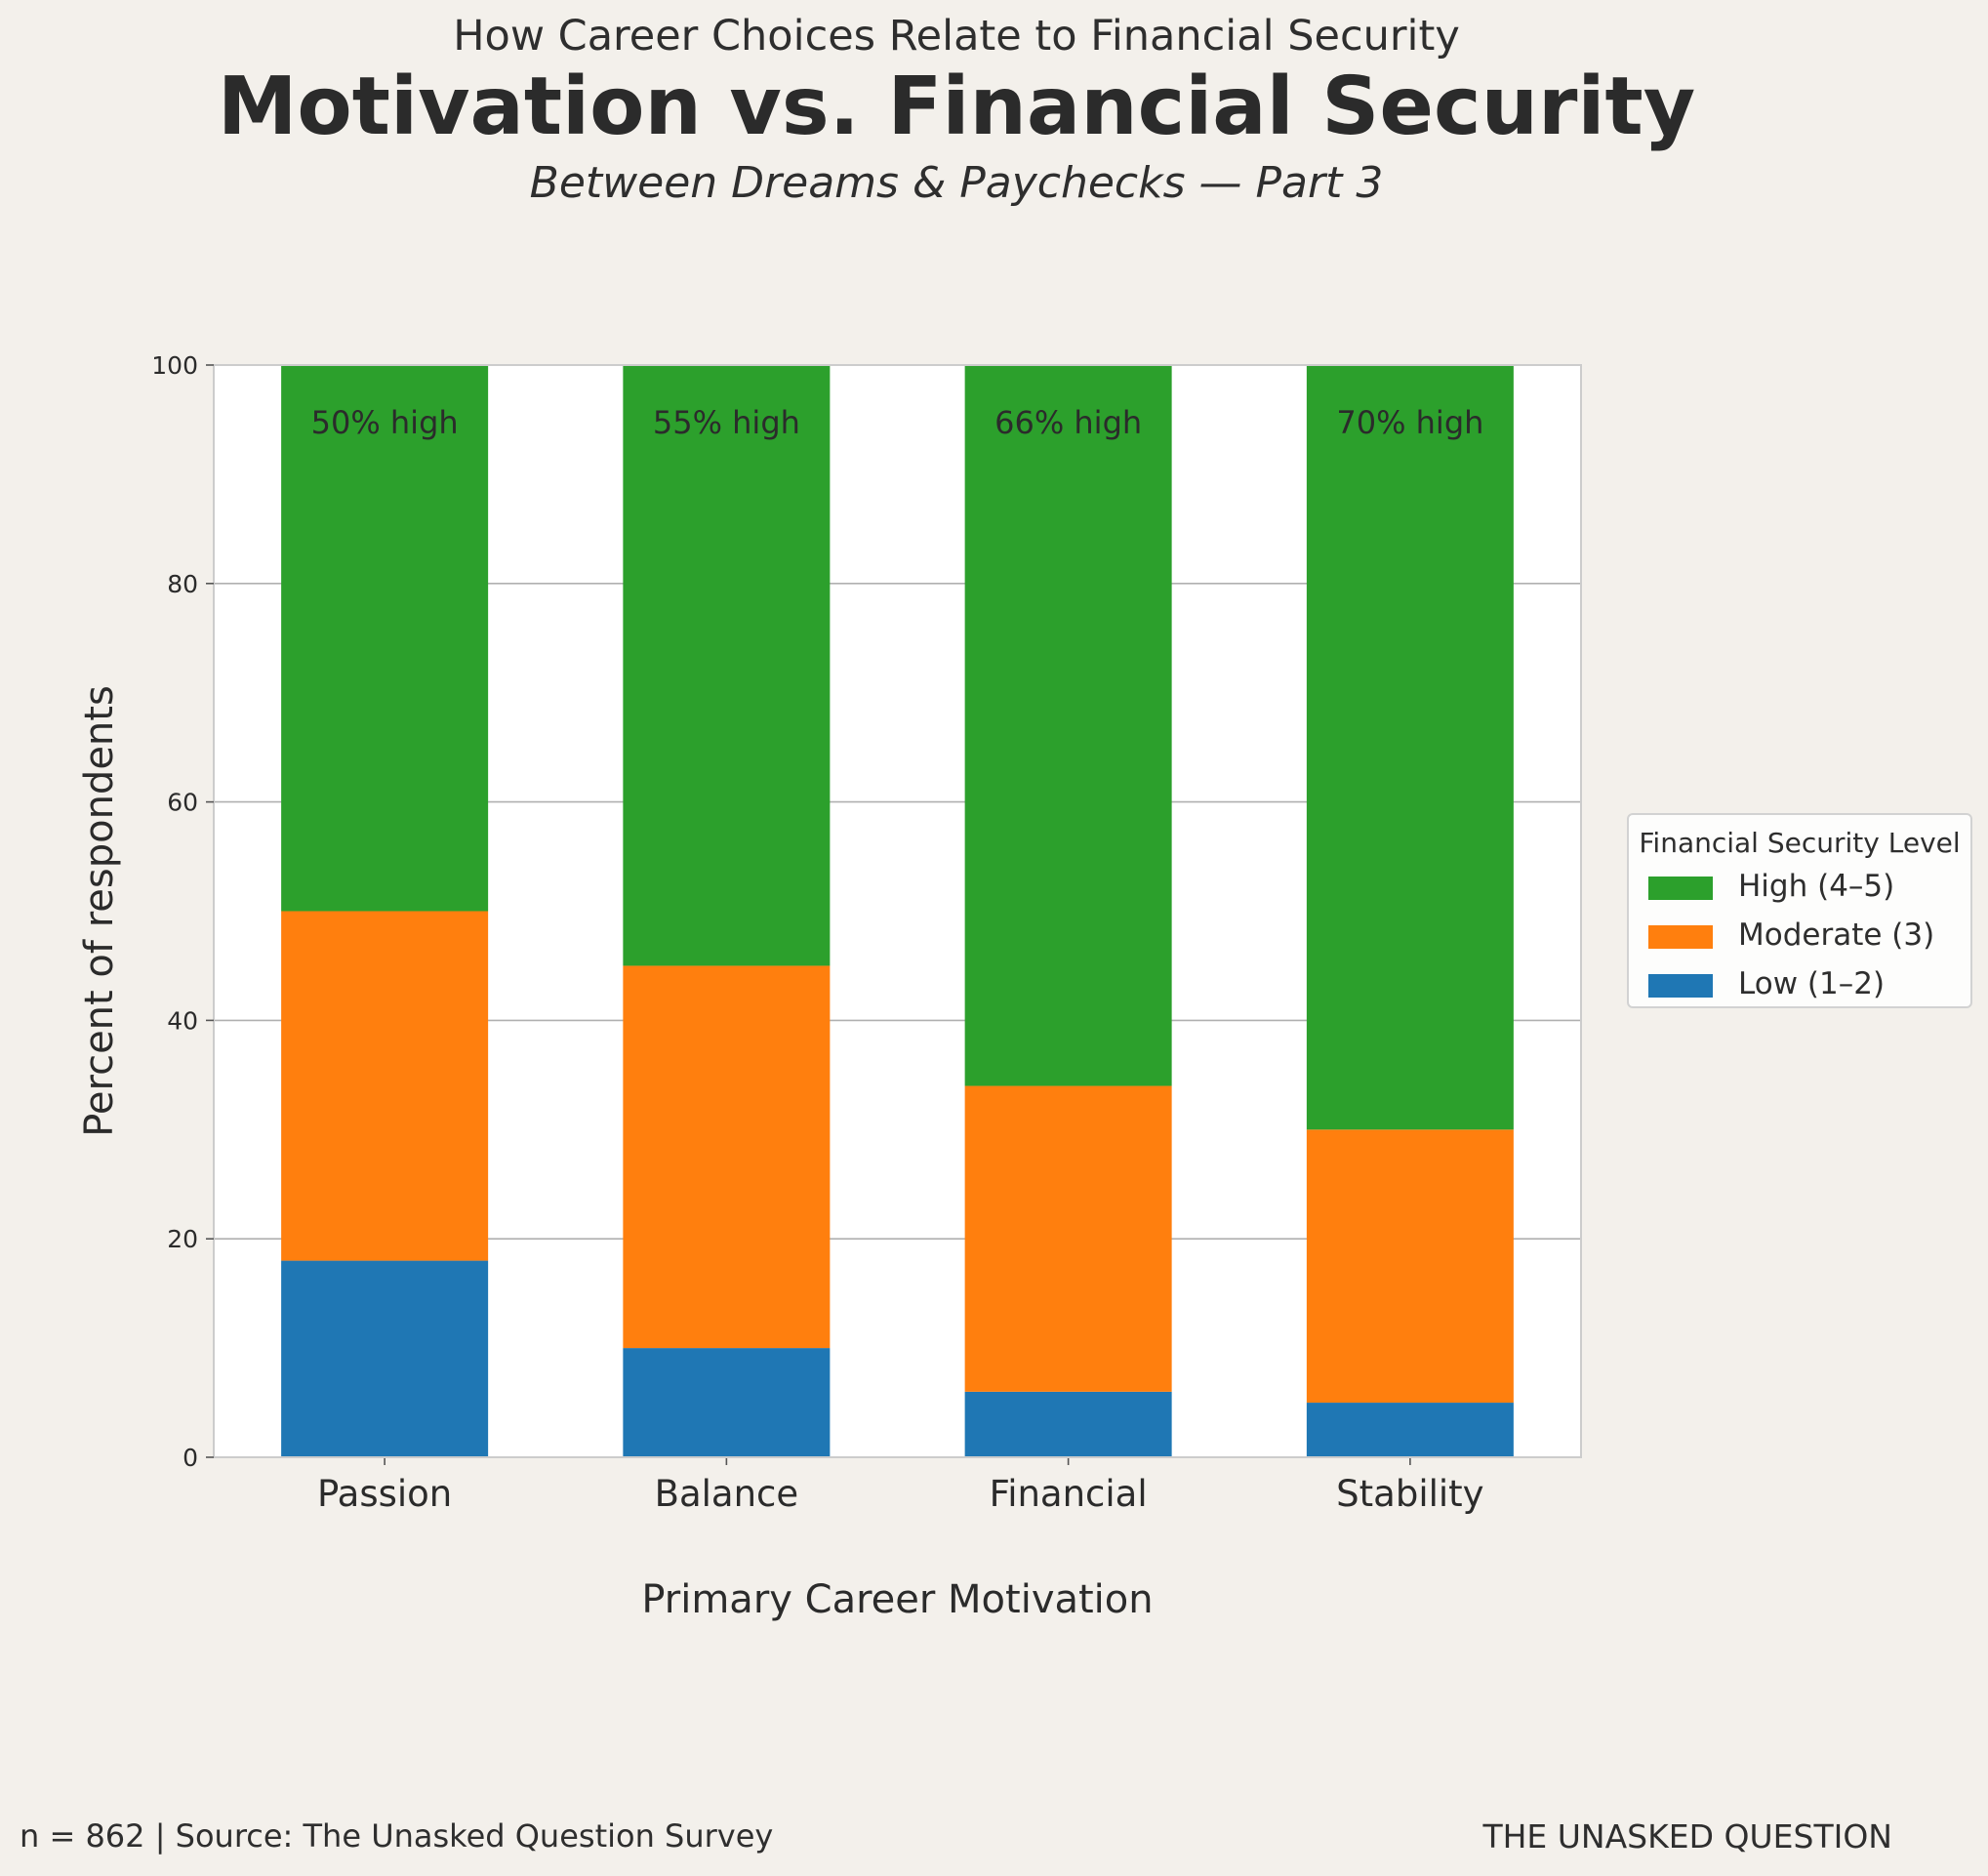 The height and width of the screenshot is (1876, 1988). What do you see at coordinates (99, 911) in the screenshot?
I see `y-axis-label: Percent of respondents` at bounding box center [99, 911].